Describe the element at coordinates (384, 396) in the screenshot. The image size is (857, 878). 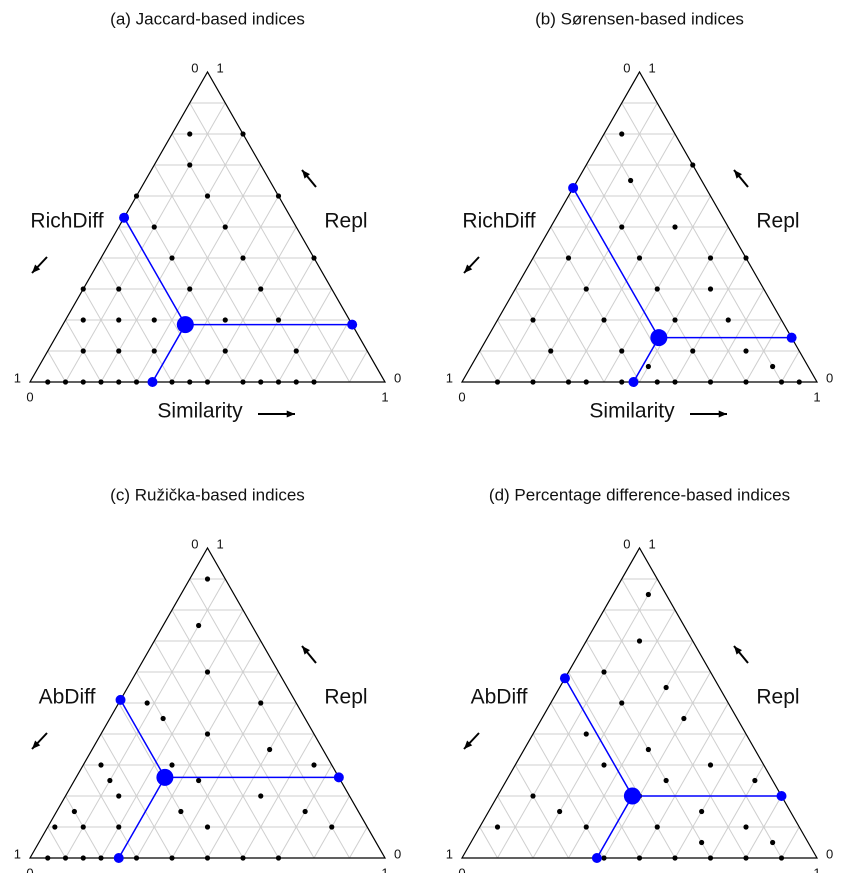
I see `bottom-tick-label: 1` at that location.